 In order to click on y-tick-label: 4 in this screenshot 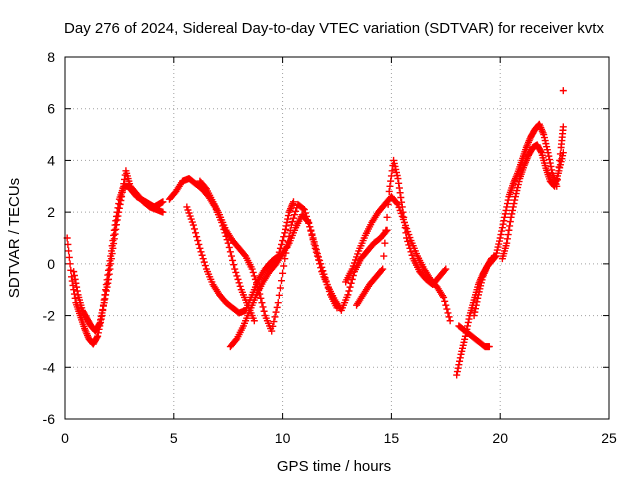, I will do `click(51, 160)`.